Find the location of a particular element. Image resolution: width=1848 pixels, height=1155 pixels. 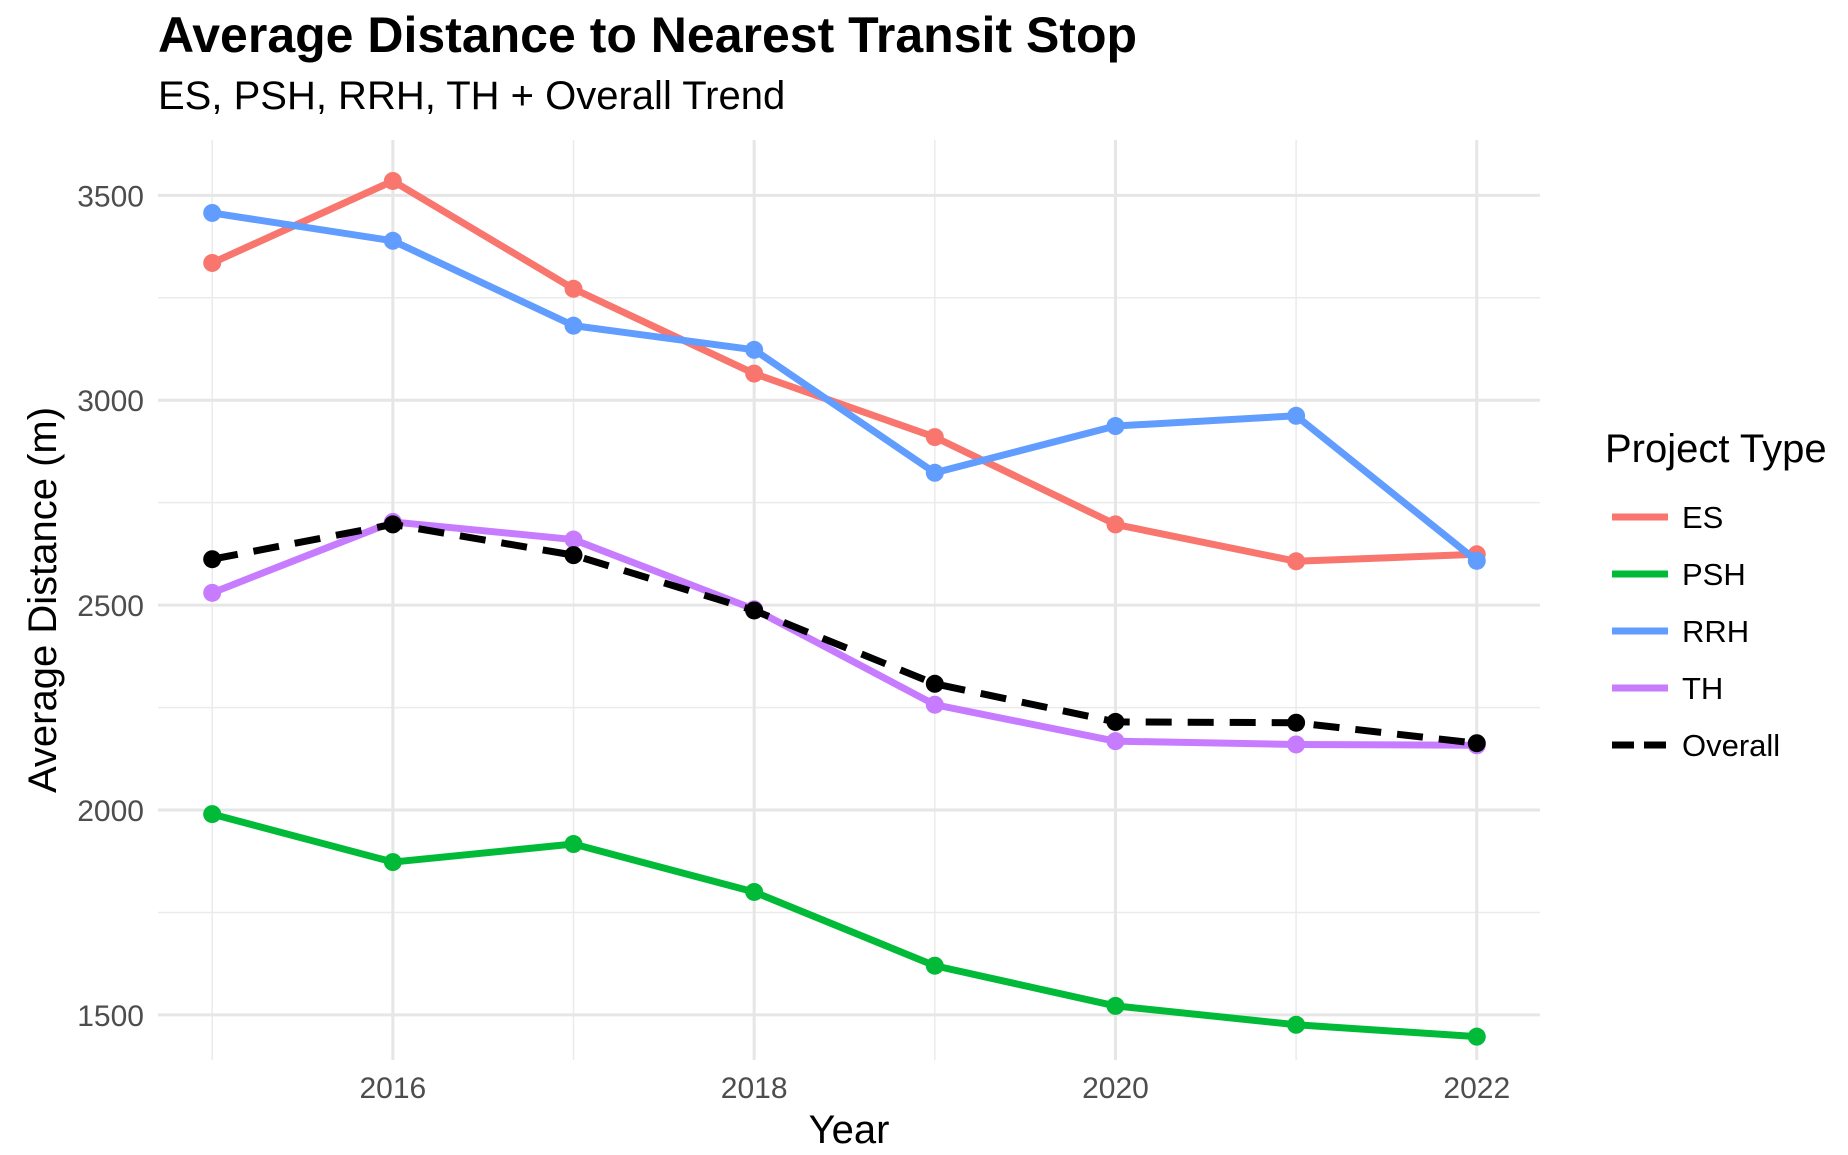

y-tick-label: 3500 is located at coordinates (110, 196).